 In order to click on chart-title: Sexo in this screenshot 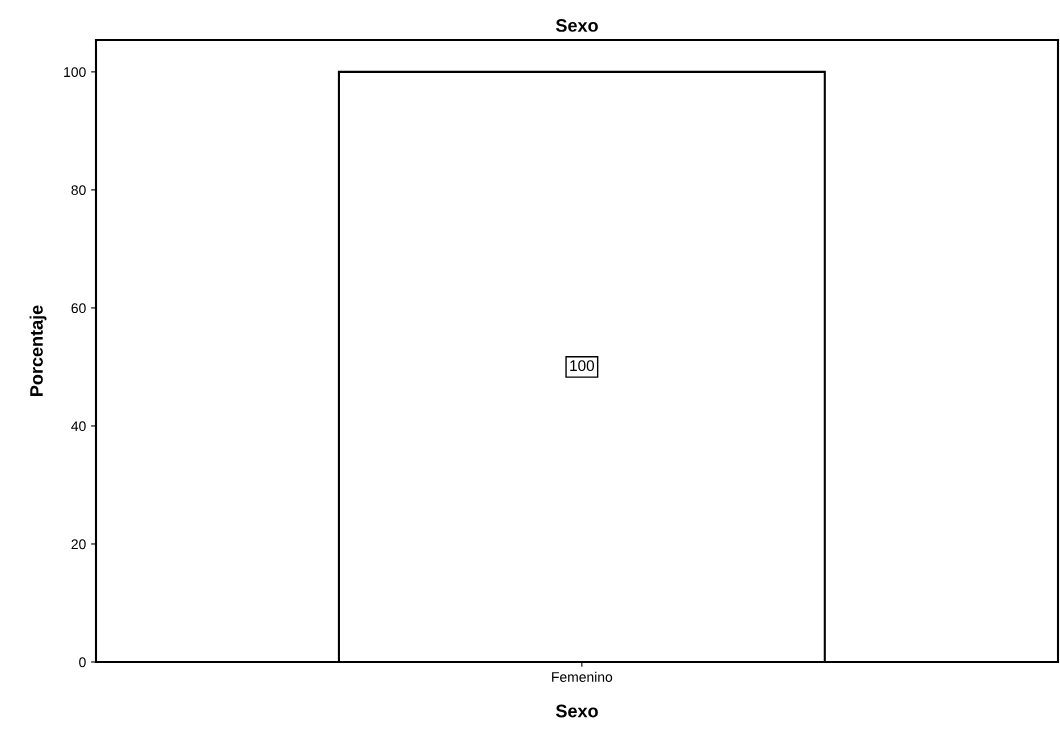, I will do `click(576, 25)`.